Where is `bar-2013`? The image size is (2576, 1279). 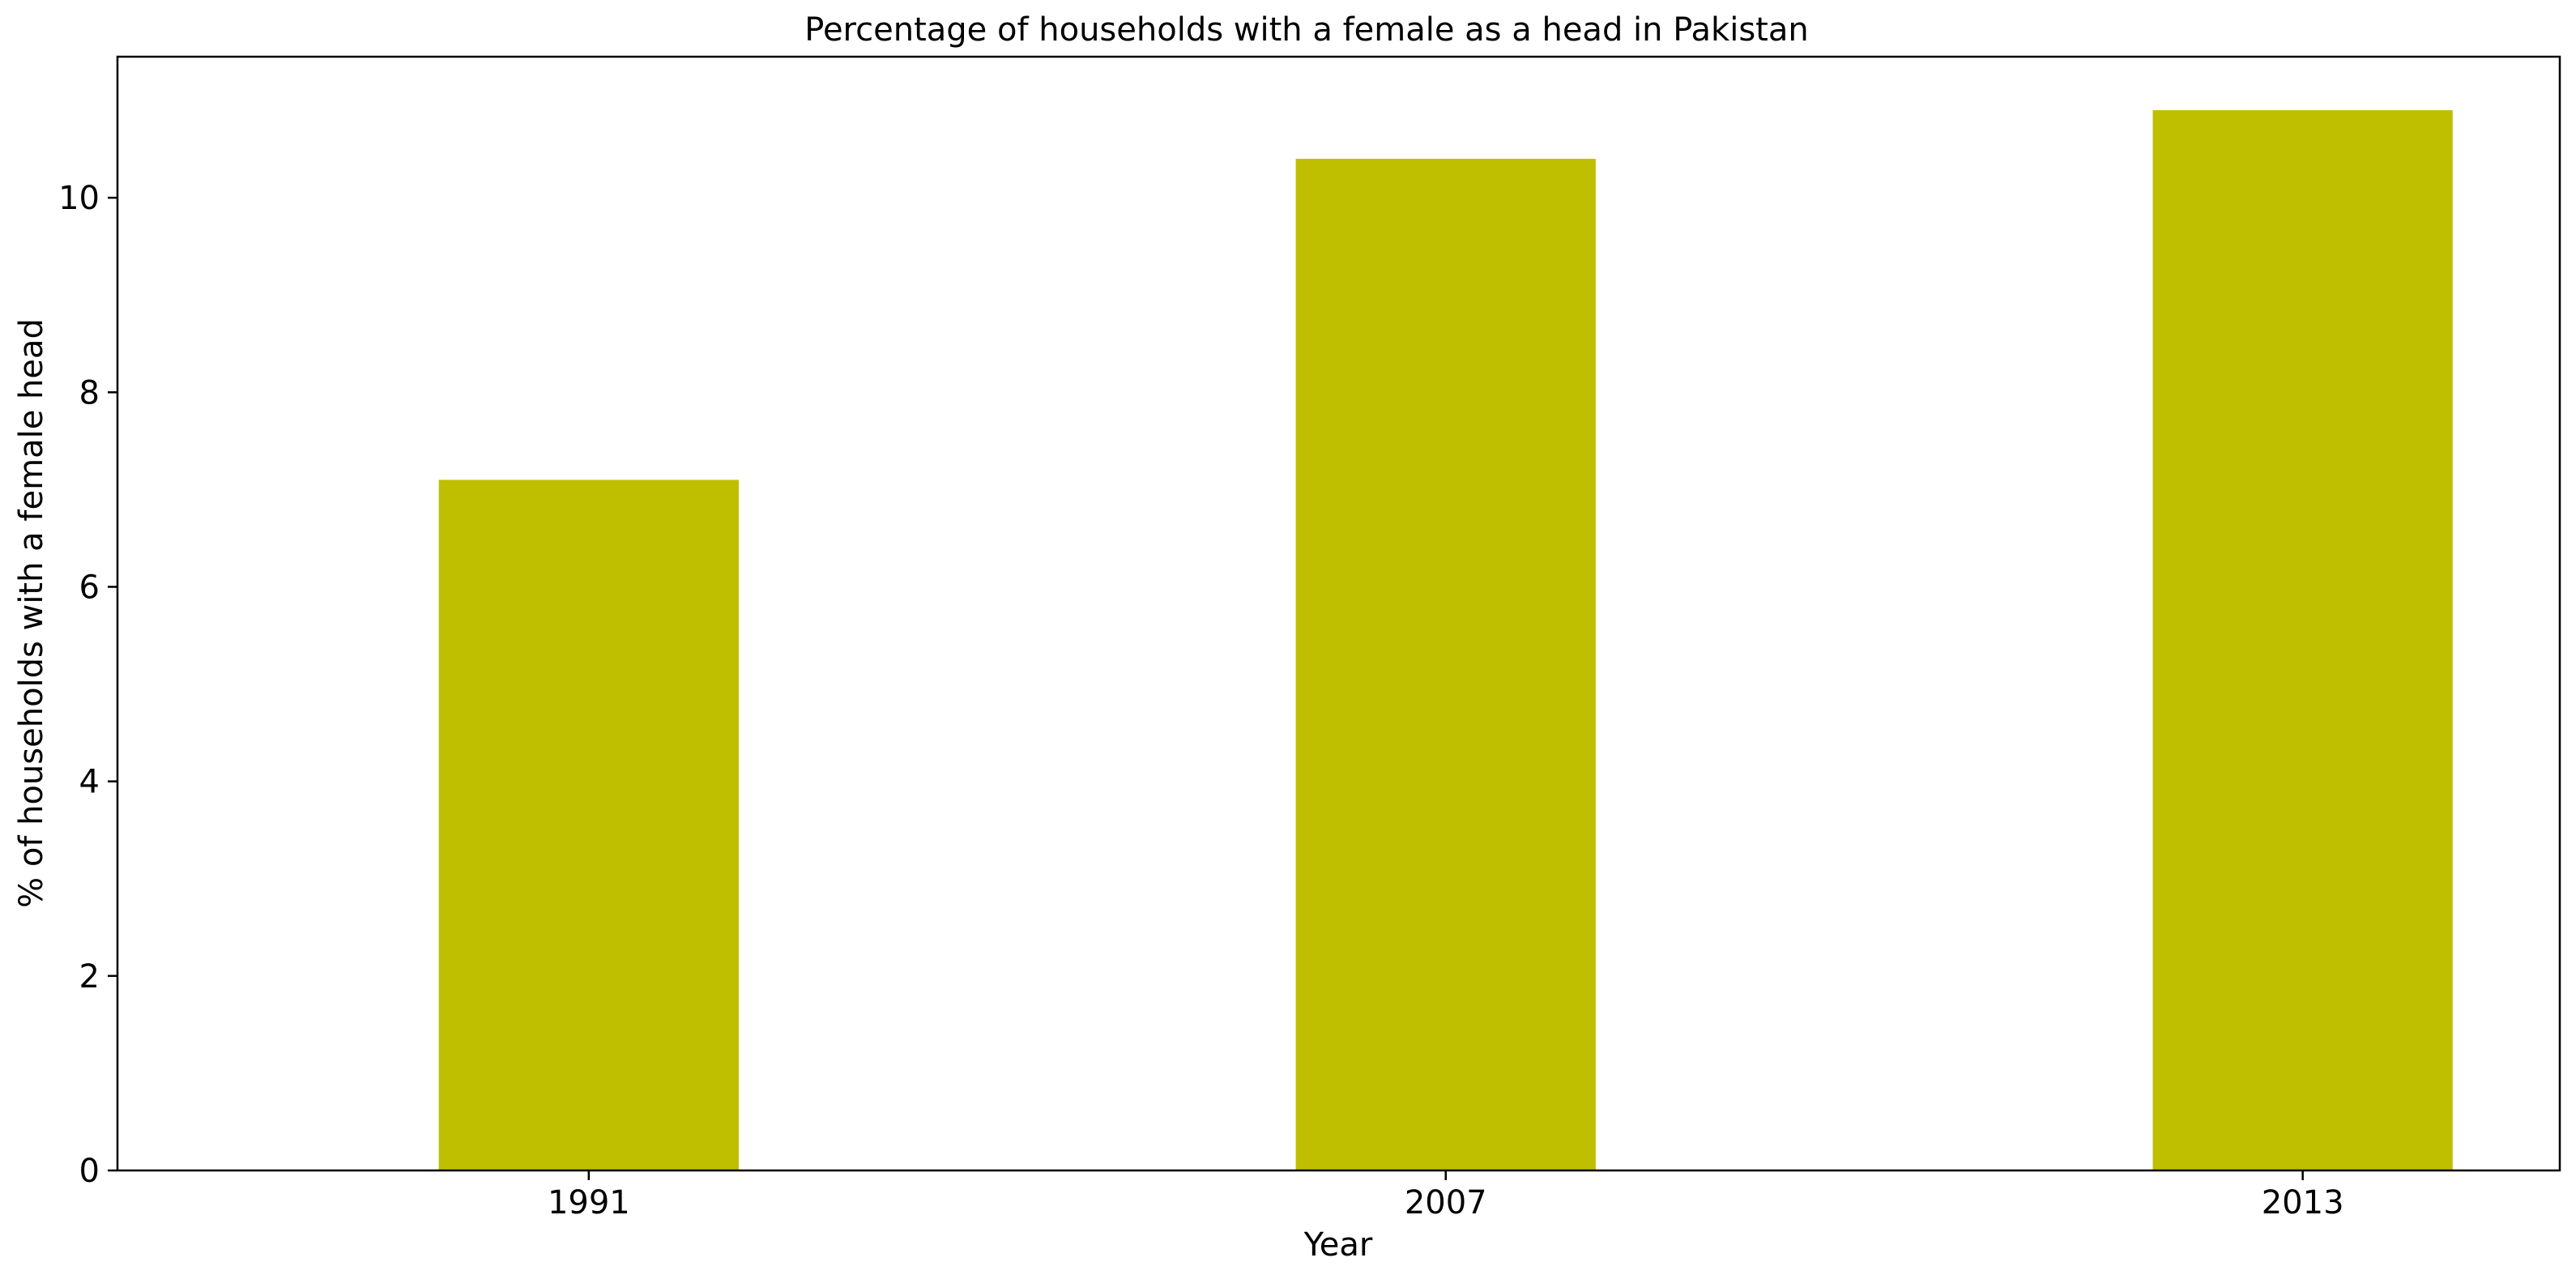 bar-2013 is located at coordinates (2302, 640).